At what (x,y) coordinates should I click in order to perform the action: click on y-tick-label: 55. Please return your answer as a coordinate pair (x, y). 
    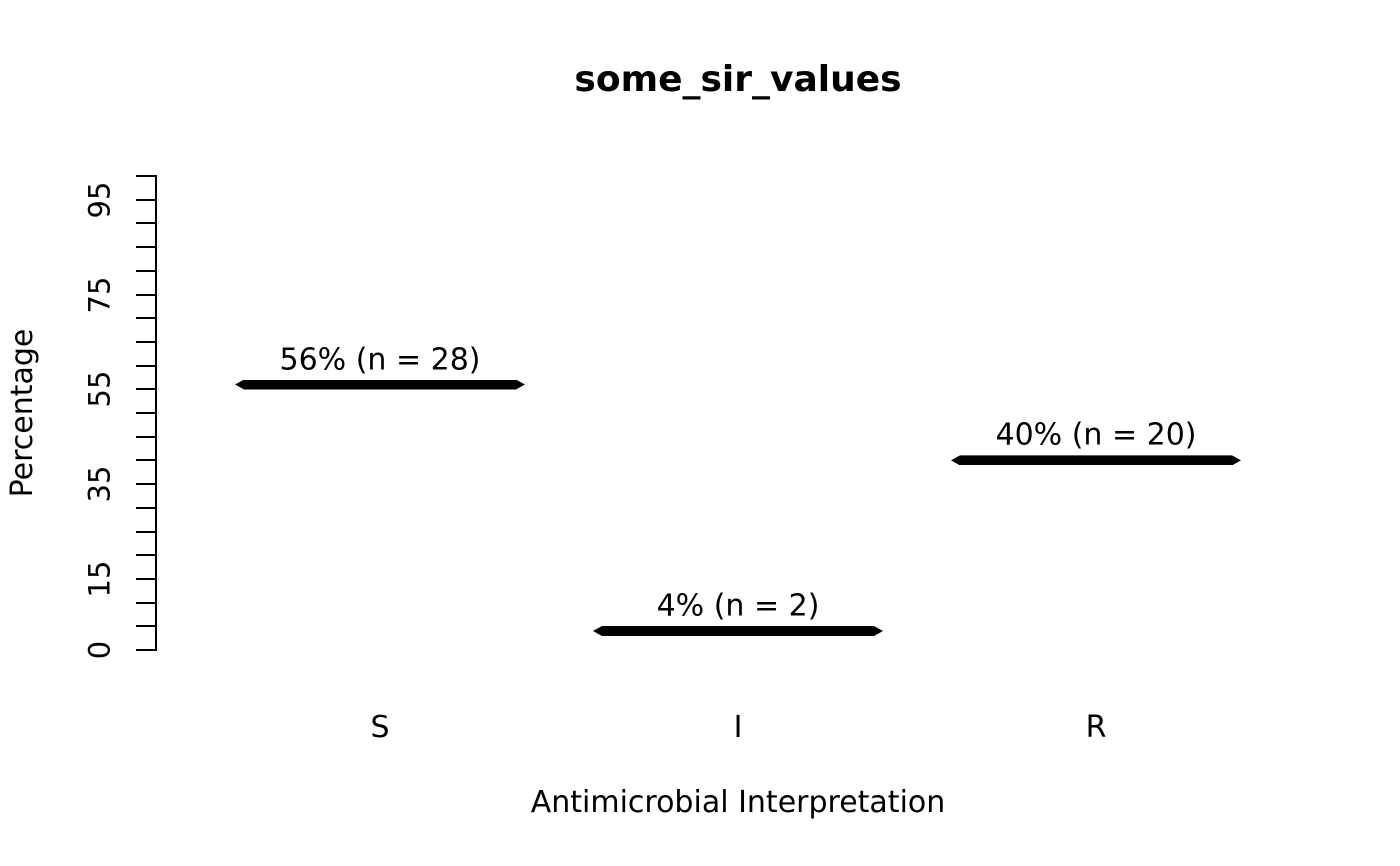
    Looking at the image, I should click on (99, 389).